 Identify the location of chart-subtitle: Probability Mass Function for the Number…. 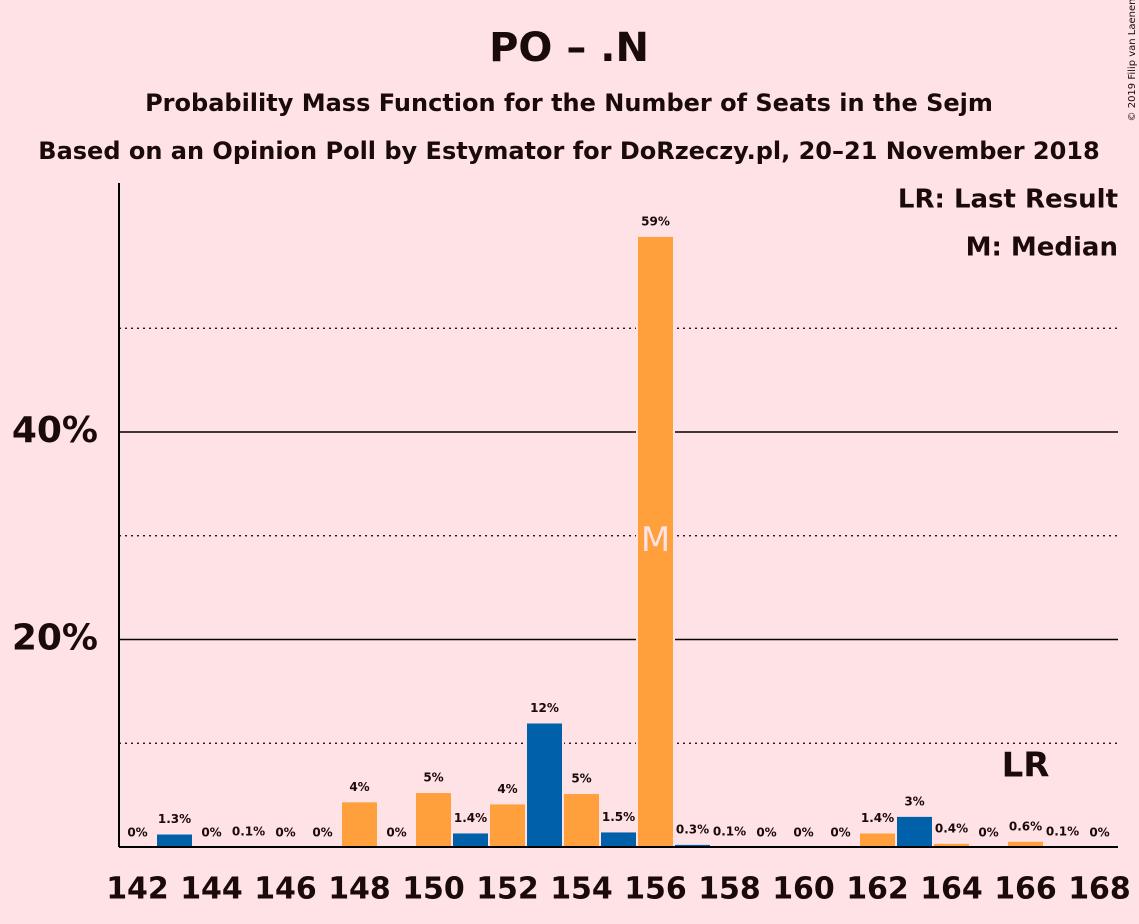
(569, 103).